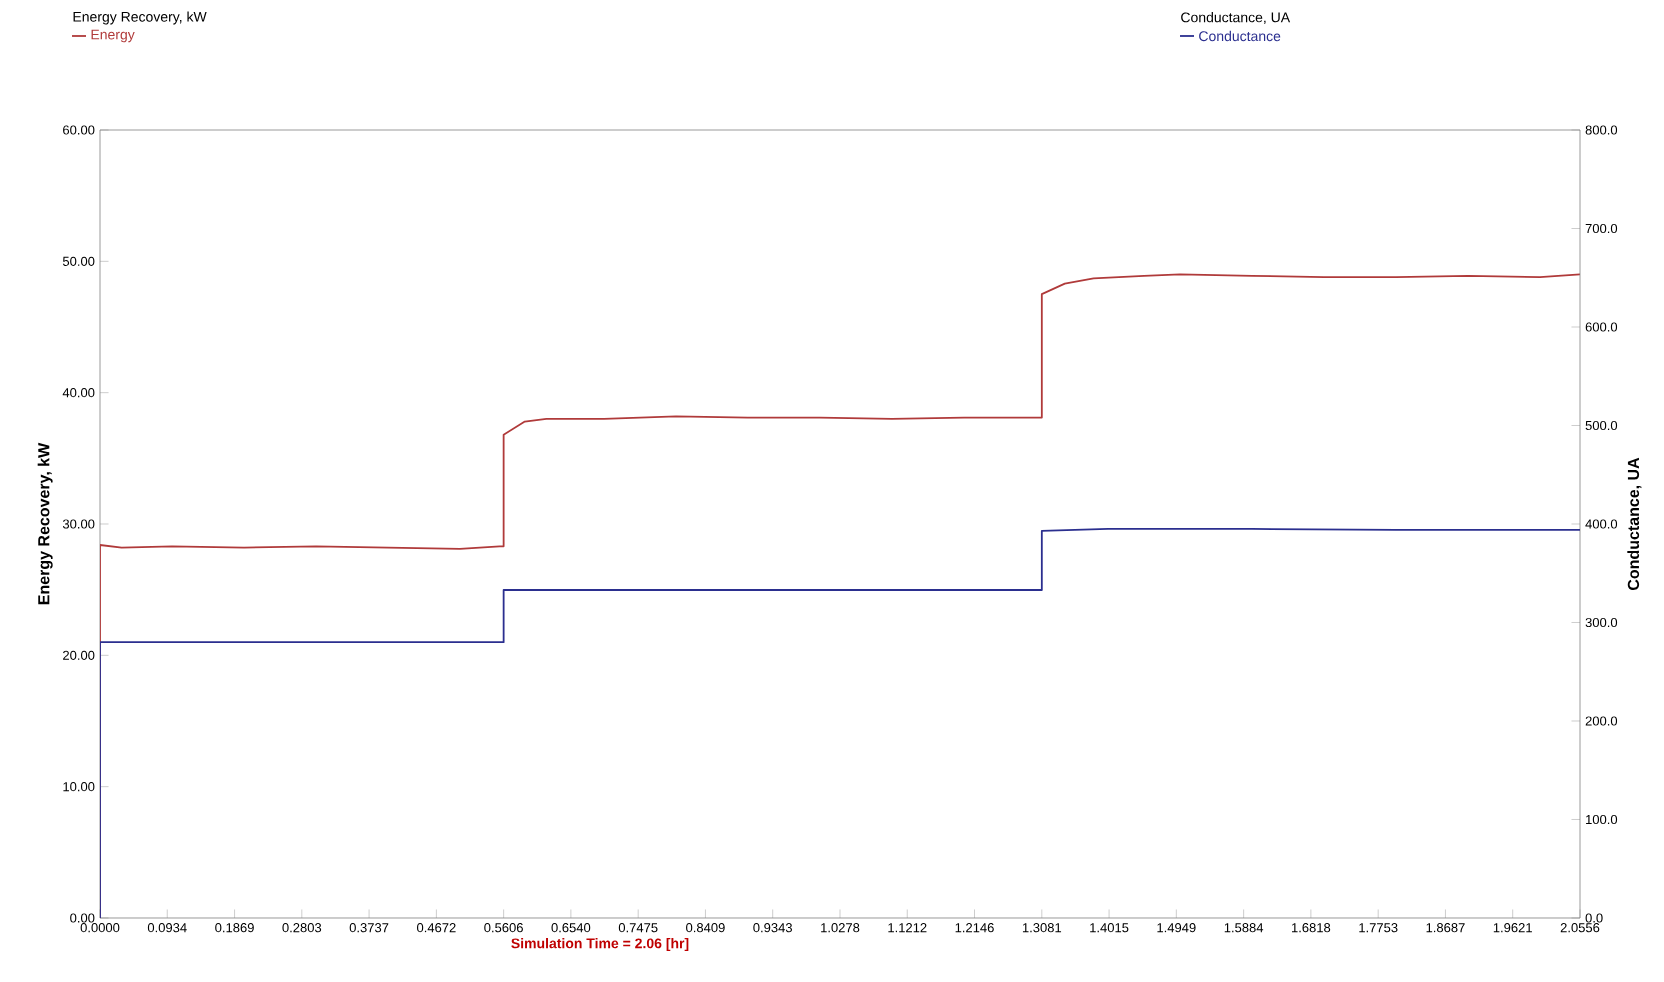  What do you see at coordinates (1634, 524) in the screenshot?
I see `y2-axis-title: Conductance, UA` at bounding box center [1634, 524].